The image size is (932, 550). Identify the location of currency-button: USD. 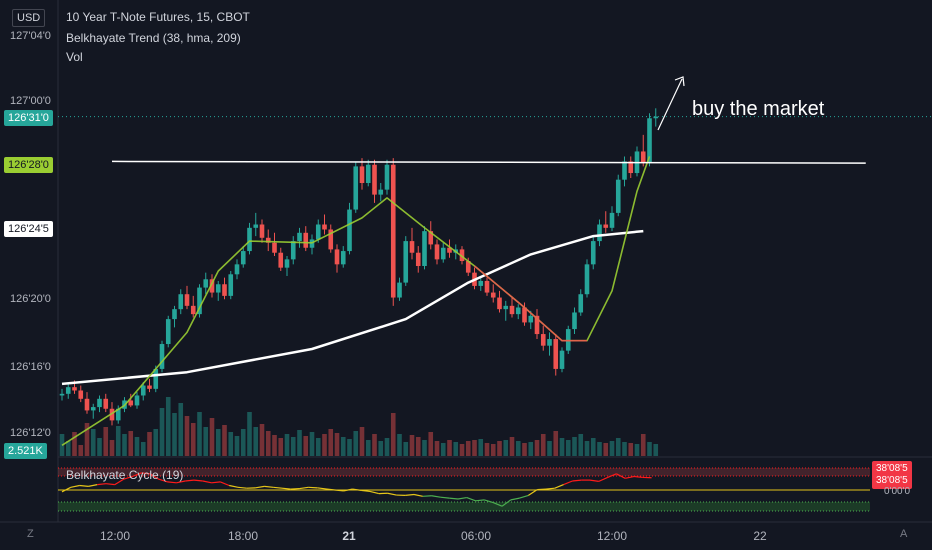
(29, 18).